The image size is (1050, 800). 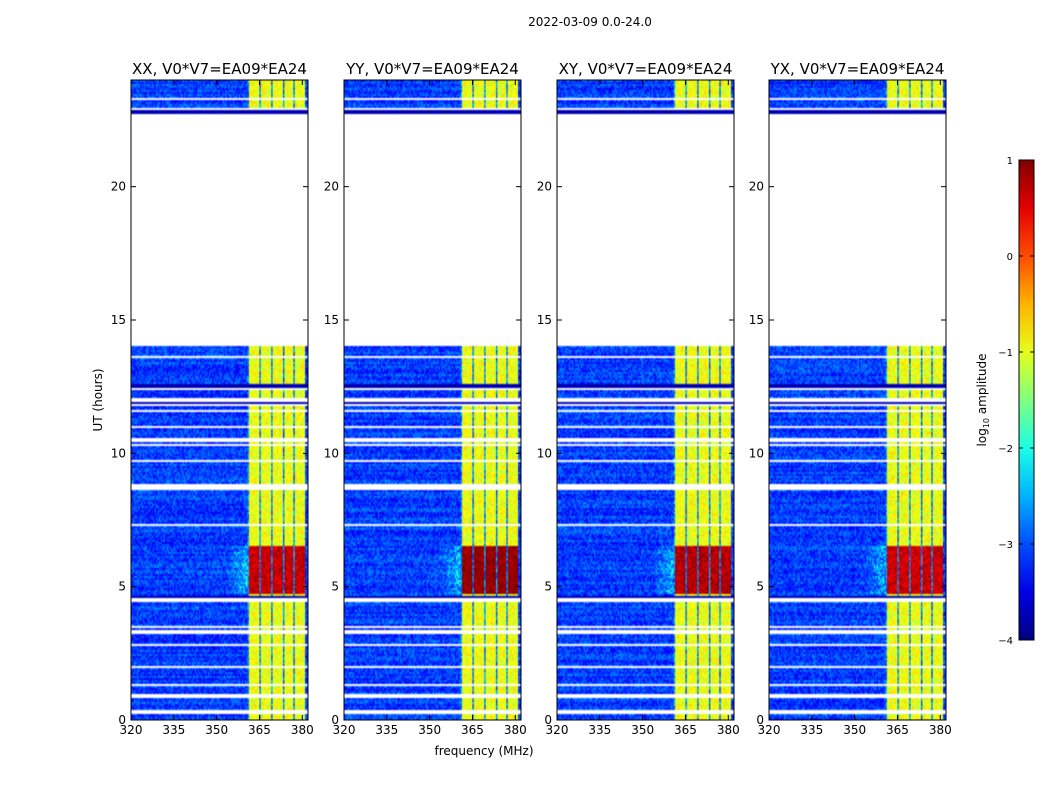 I want to click on panel-title: YX, V0*V7=EA09*EA24, so click(x=857, y=69).